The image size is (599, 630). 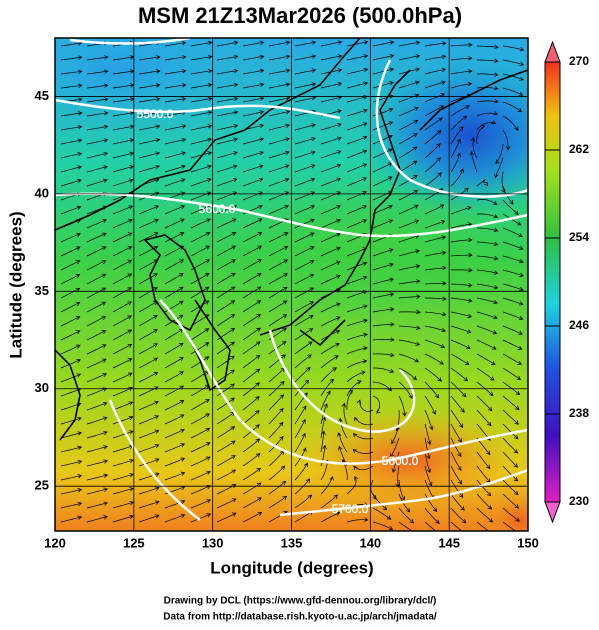 What do you see at coordinates (213, 542) in the screenshot?
I see `x-tick-label: 130` at bounding box center [213, 542].